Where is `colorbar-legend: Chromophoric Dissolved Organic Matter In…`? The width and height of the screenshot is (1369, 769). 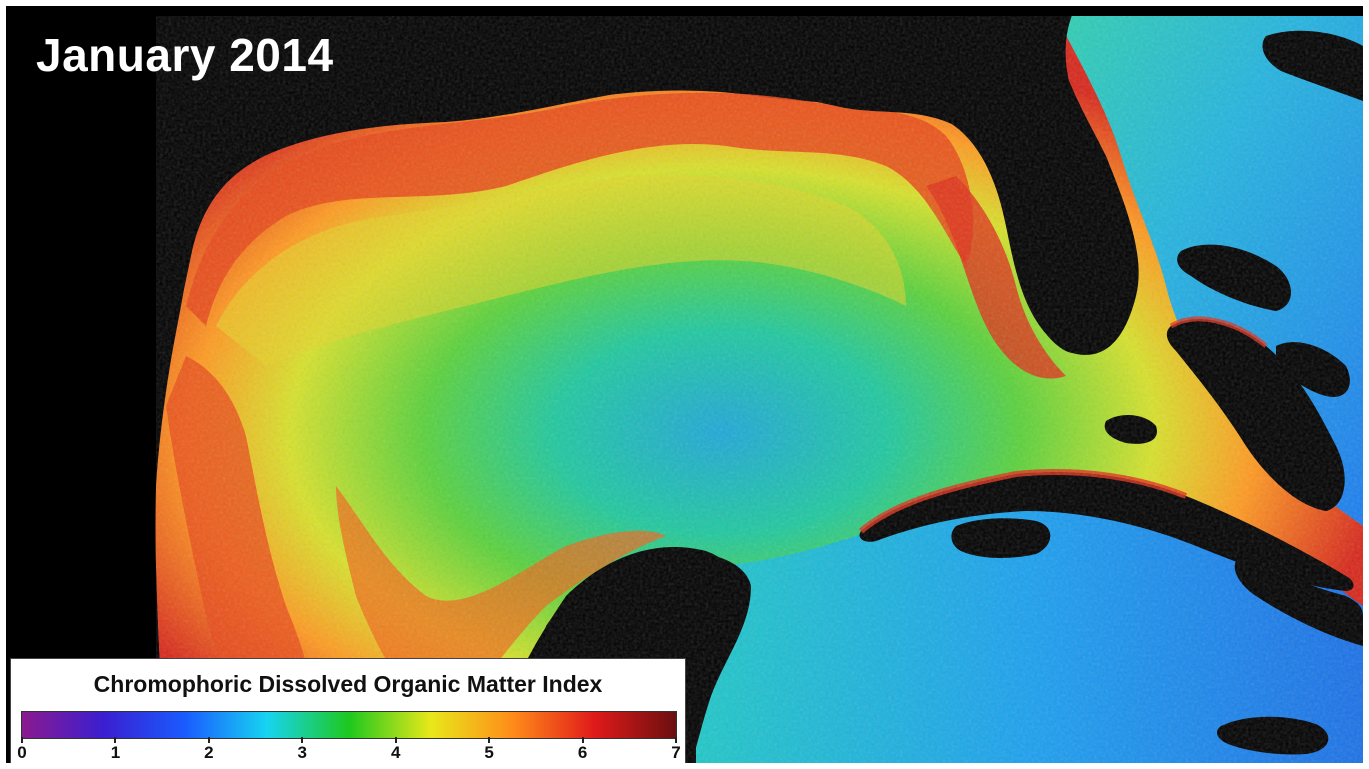 colorbar-legend: Chromophoric Dissolved Organic Matter In… is located at coordinates (348, 710).